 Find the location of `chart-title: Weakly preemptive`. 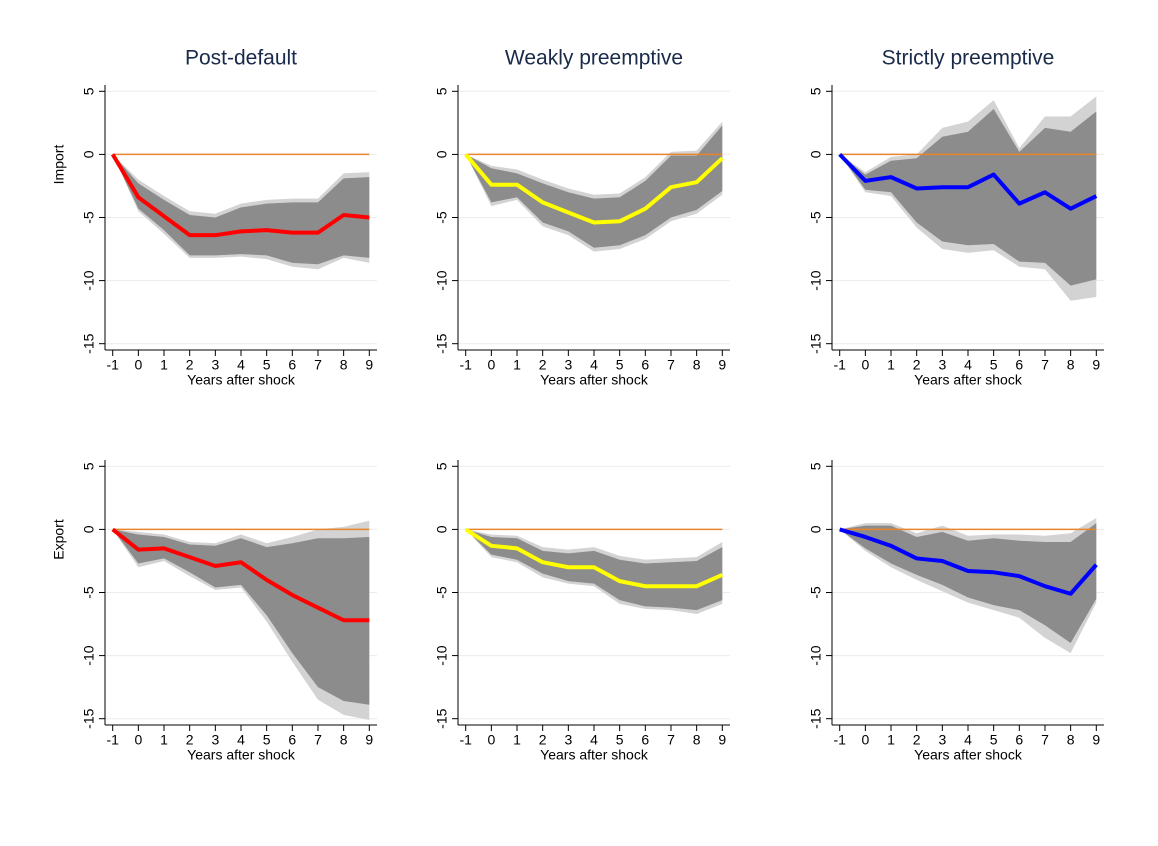

chart-title: Weakly preemptive is located at coordinates (594, 58).